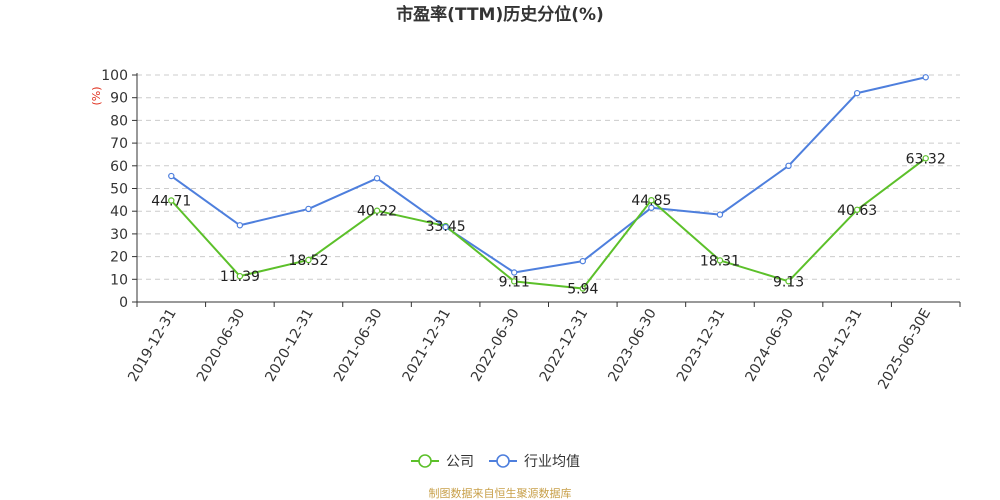  What do you see at coordinates (152, 345) in the screenshot?
I see `x-tick-label: 2019-12-31` at bounding box center [152, 345].